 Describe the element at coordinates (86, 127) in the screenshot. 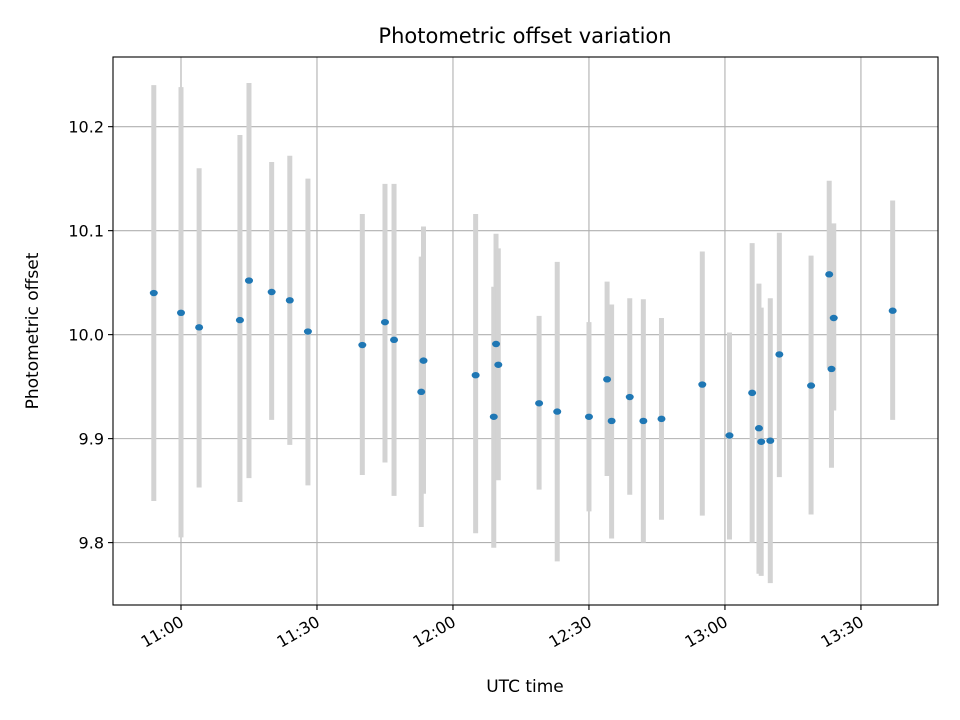

I see `y-tick-label: 10.2` at that location.